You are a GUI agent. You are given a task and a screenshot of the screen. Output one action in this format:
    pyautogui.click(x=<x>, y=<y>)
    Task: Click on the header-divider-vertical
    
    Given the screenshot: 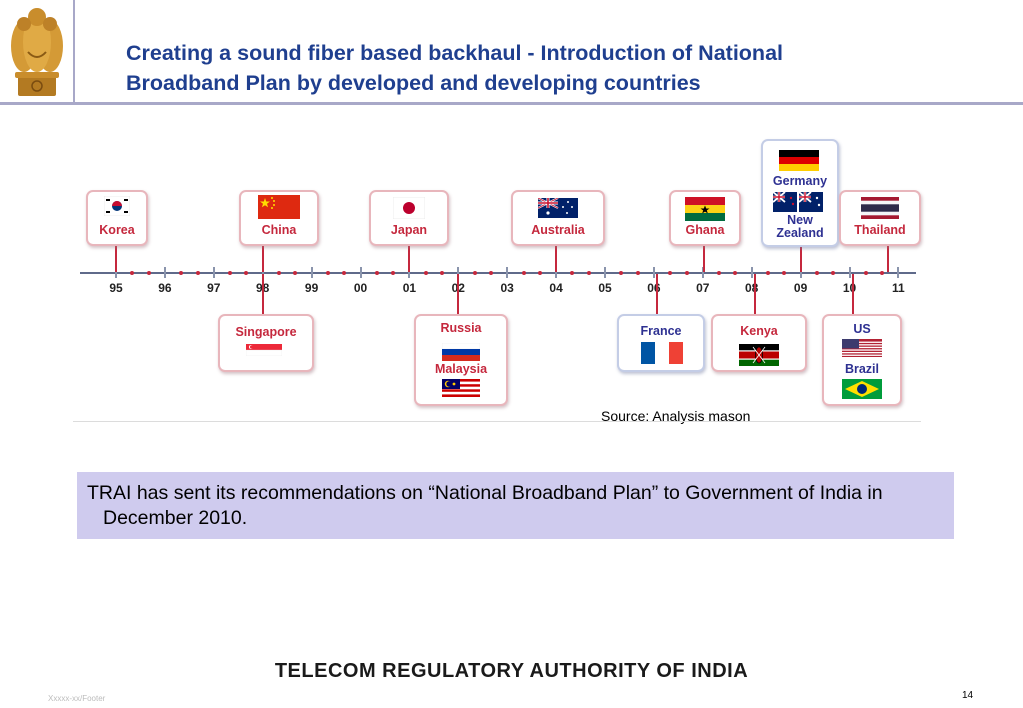 What is the action you would take?
    pyautogui.click(x=74, y=51)
    